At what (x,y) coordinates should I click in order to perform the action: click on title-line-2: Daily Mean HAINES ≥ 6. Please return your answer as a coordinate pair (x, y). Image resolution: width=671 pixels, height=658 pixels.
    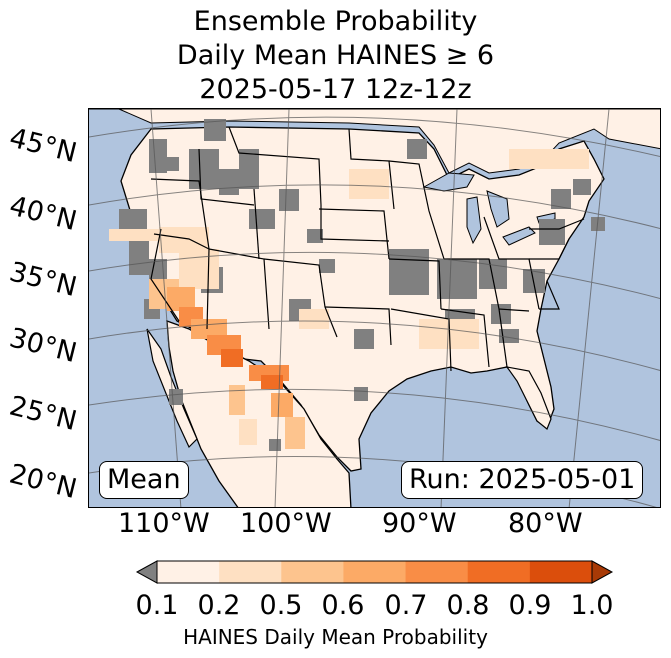
    Looking at the image, I should click on (335, 55).